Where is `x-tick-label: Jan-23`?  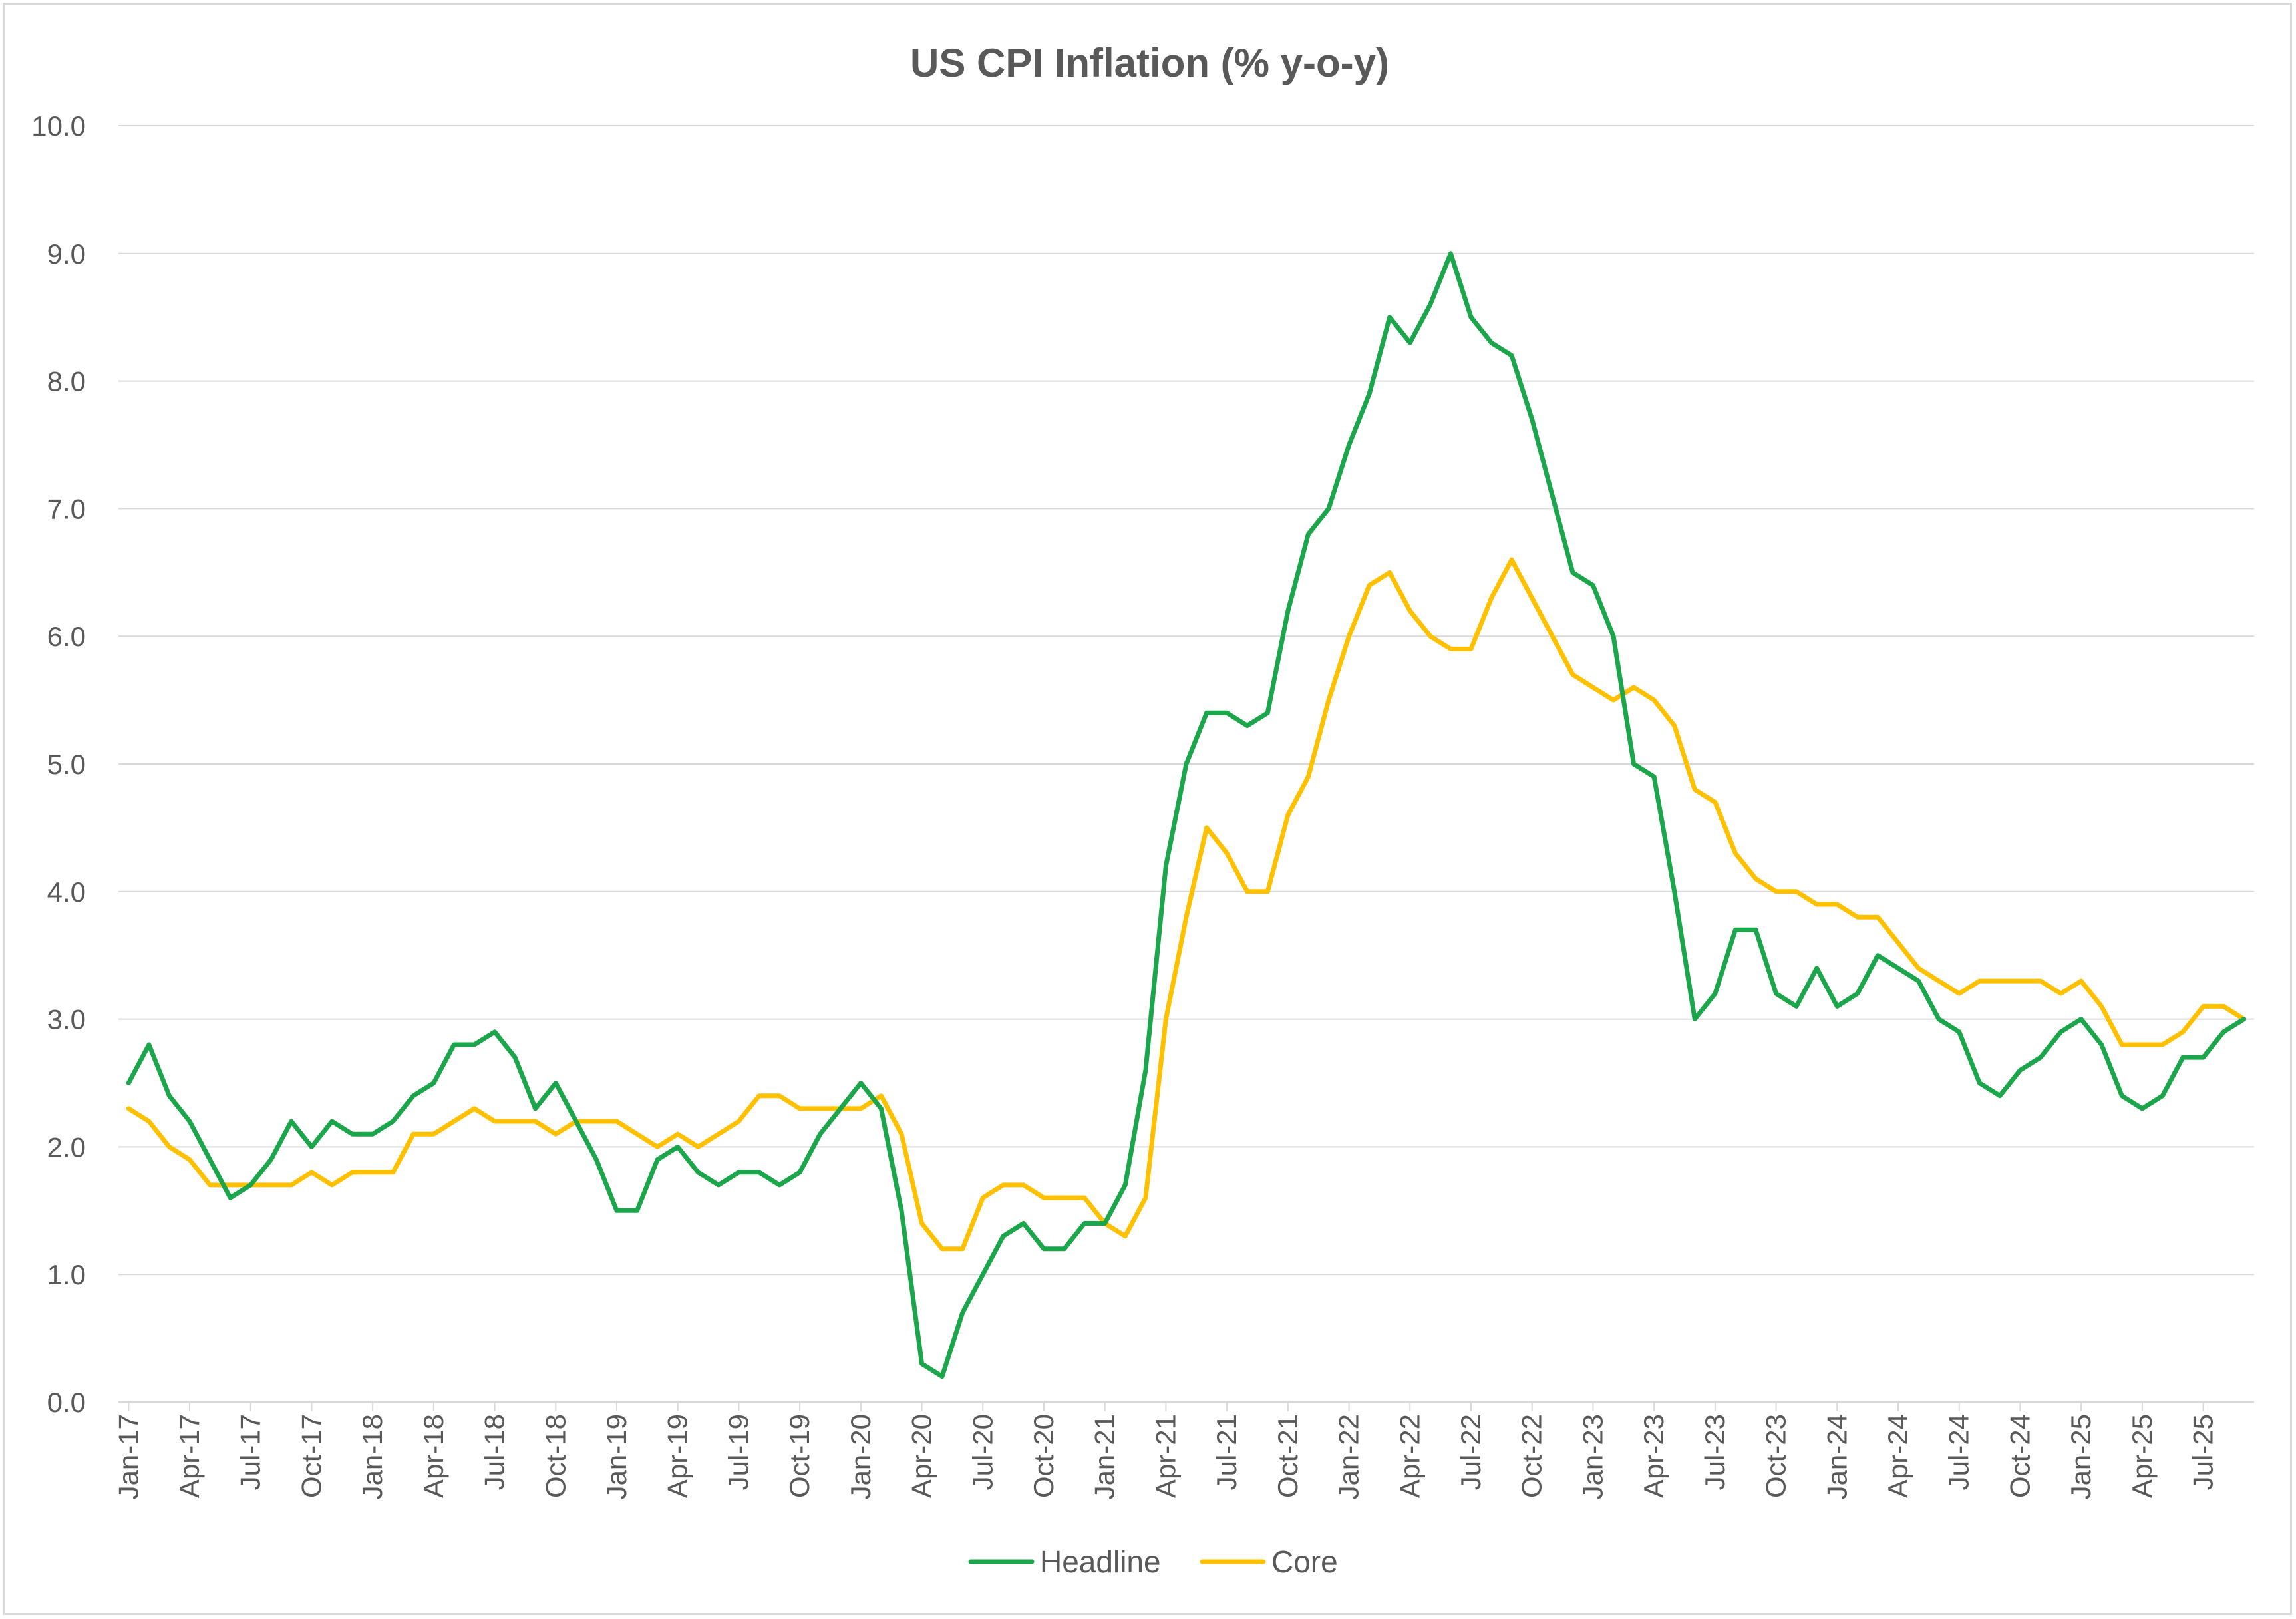
x-tick-label: Jan-23 is located at coordinates (1592, 1456).